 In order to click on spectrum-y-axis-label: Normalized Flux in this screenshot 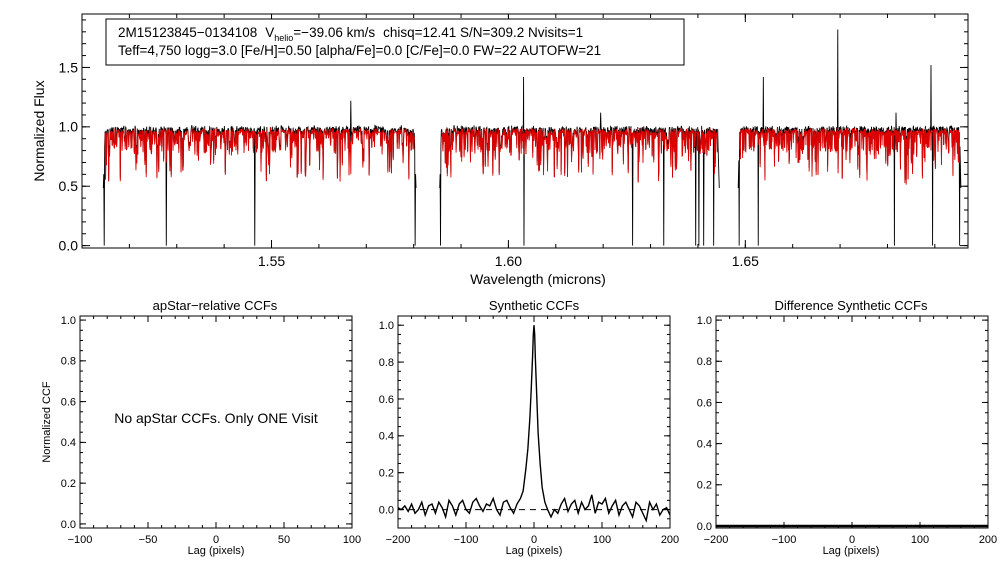, I will do `click(39, 130)`.